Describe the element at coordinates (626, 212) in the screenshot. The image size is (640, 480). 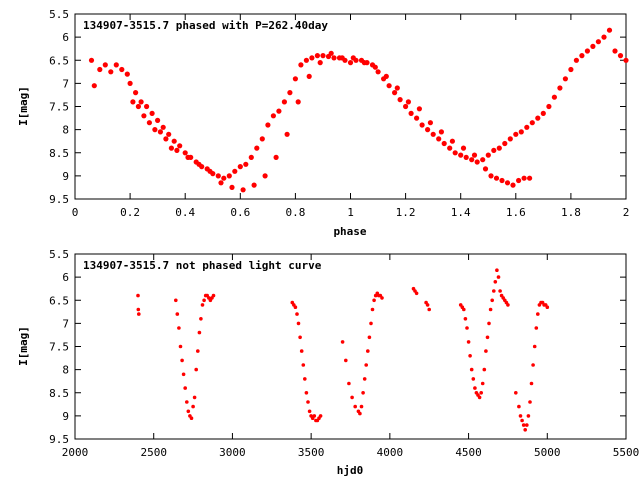
I see `x-tick-label: 2` at that location.